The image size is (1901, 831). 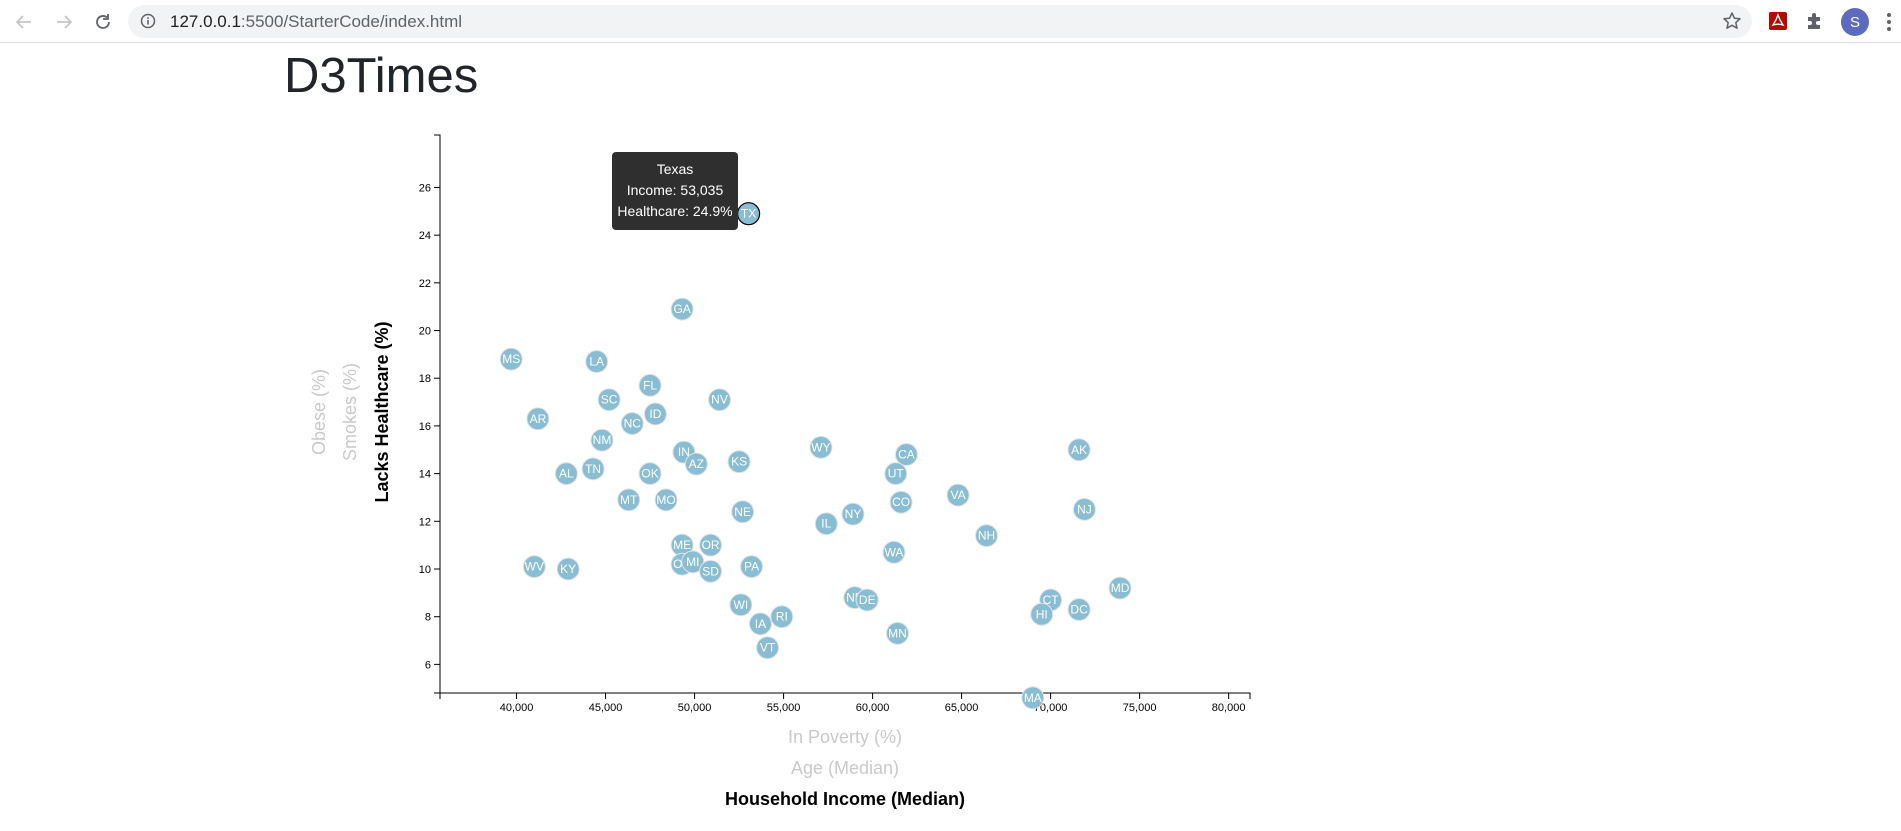 I want to click on state-point-ks, so click(x=739, y=462).